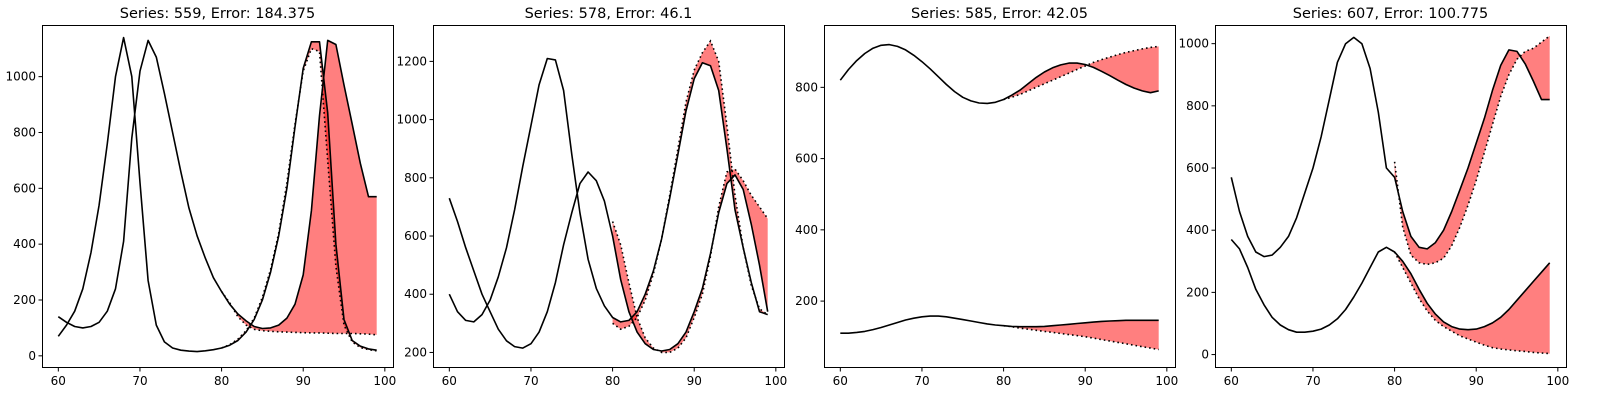  What do you see at coordinates (218, 14) in the screenshot?
I see `chart-title: Series: 559, Error: 184.375` at bounding box center [218, 14].